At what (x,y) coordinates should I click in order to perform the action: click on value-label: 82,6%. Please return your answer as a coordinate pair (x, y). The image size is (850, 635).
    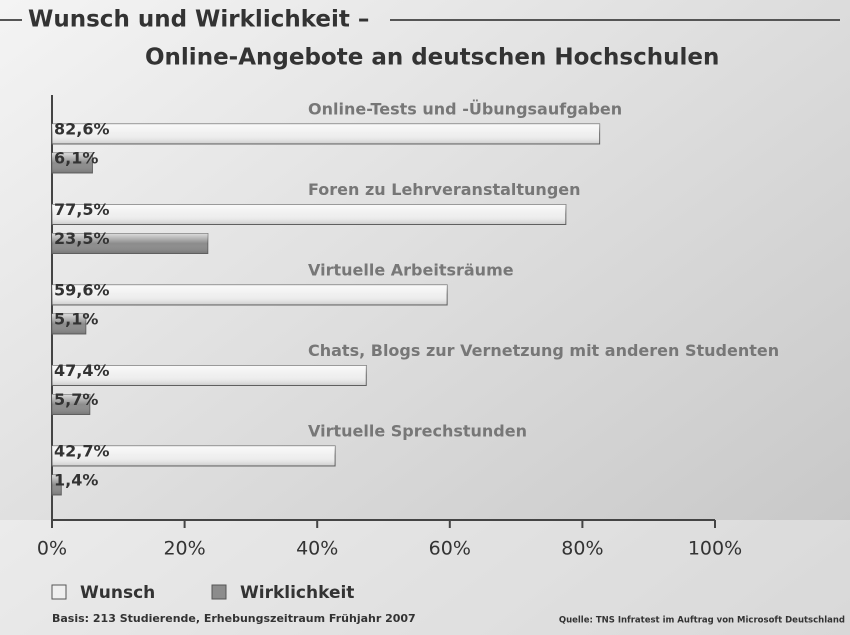
    Looking at the image, I should click on (82, 129).